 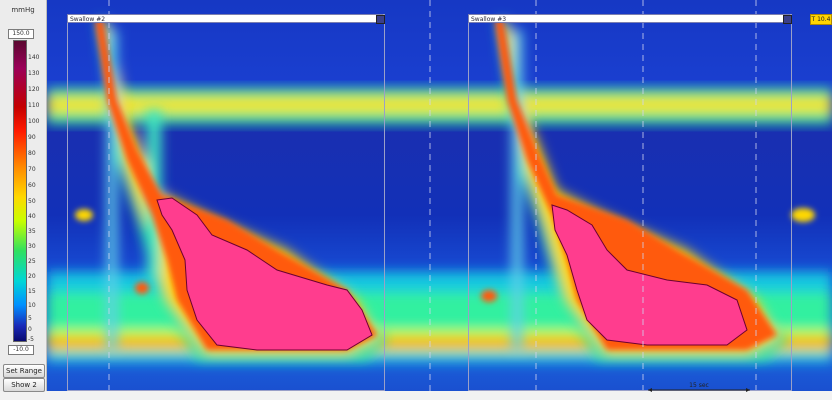 I want to click on legend-tick: 35, so click(x=32, y=231).